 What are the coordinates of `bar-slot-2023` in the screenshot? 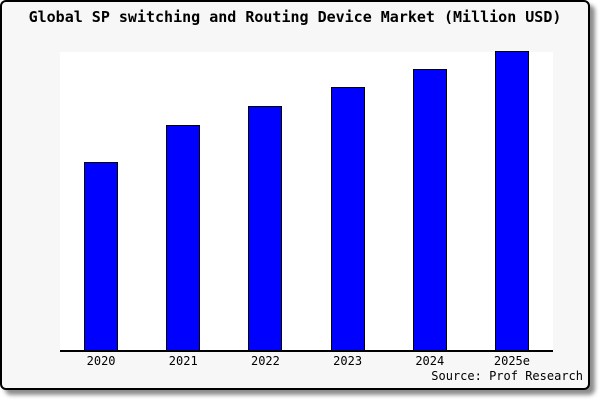 It's located at (348, 201).